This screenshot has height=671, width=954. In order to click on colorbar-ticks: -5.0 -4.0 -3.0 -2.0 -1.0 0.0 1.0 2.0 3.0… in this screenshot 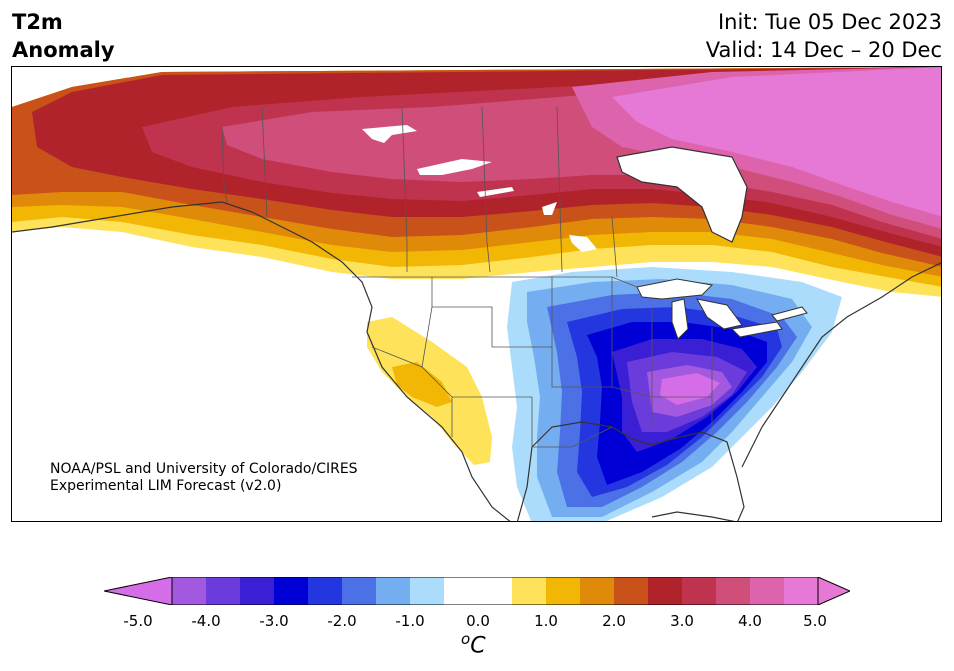, I will do `click(477, 622)`.